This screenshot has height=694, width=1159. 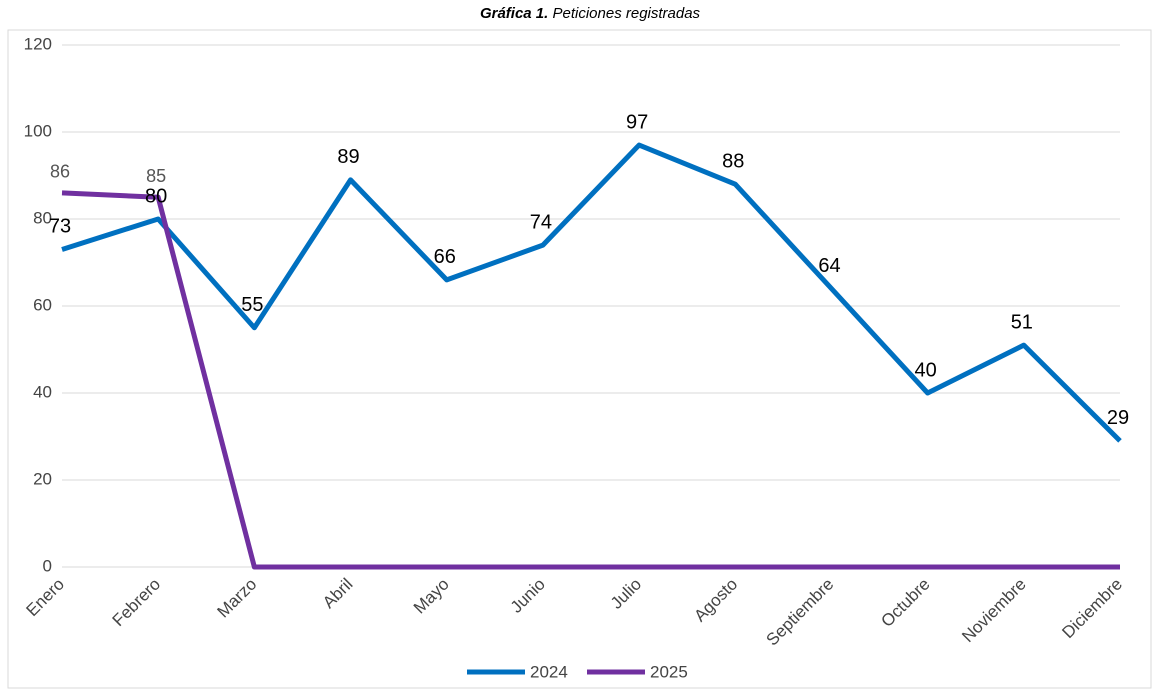 I want to click on x-tick-label: Julio, so click(x=626, y=594).